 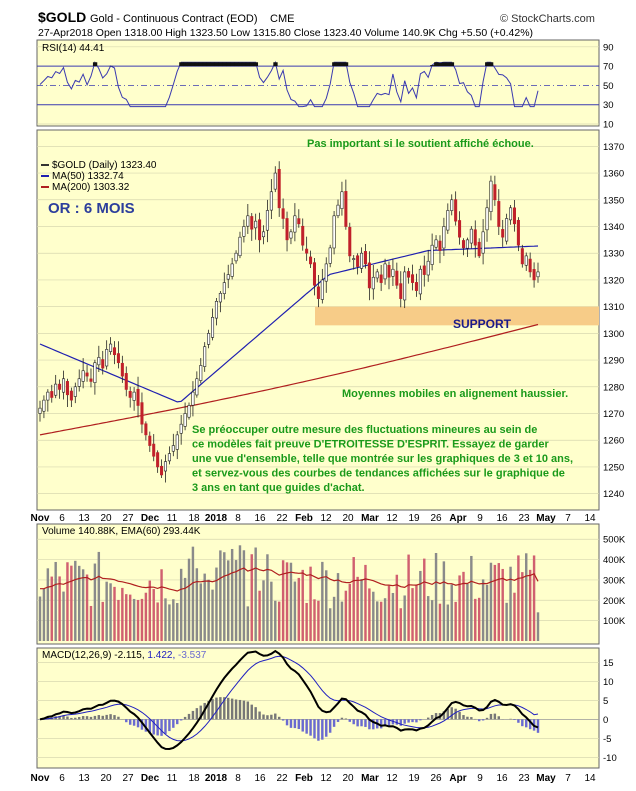 What do you see at coordinates (605, 701) in the screenshot?
I see `macd-tick-label: 5` at bounding box center [605, 701].